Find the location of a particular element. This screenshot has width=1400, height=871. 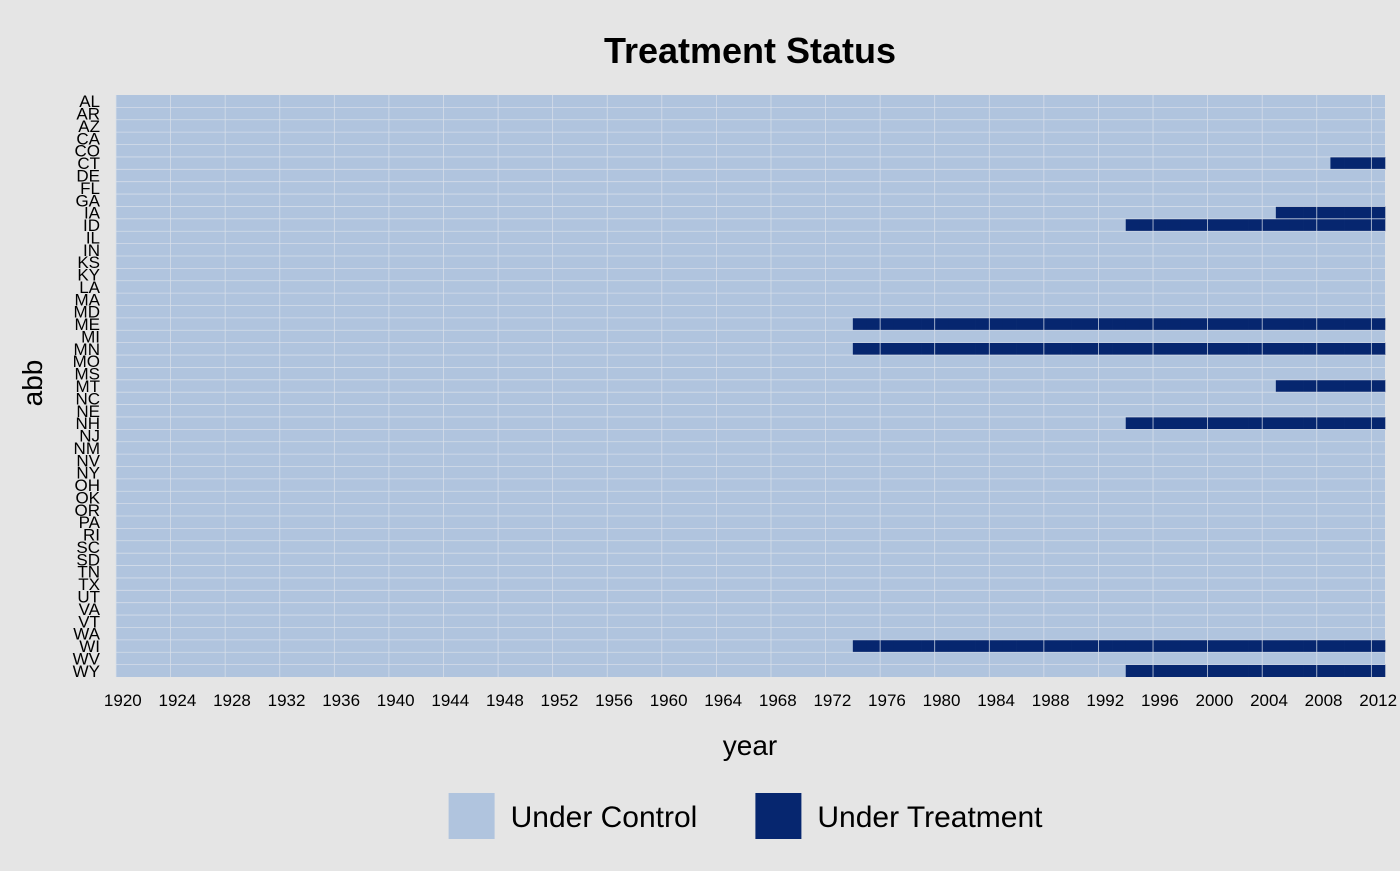

treated-cell-WI-1987 is located at coordinates (1037, 646).